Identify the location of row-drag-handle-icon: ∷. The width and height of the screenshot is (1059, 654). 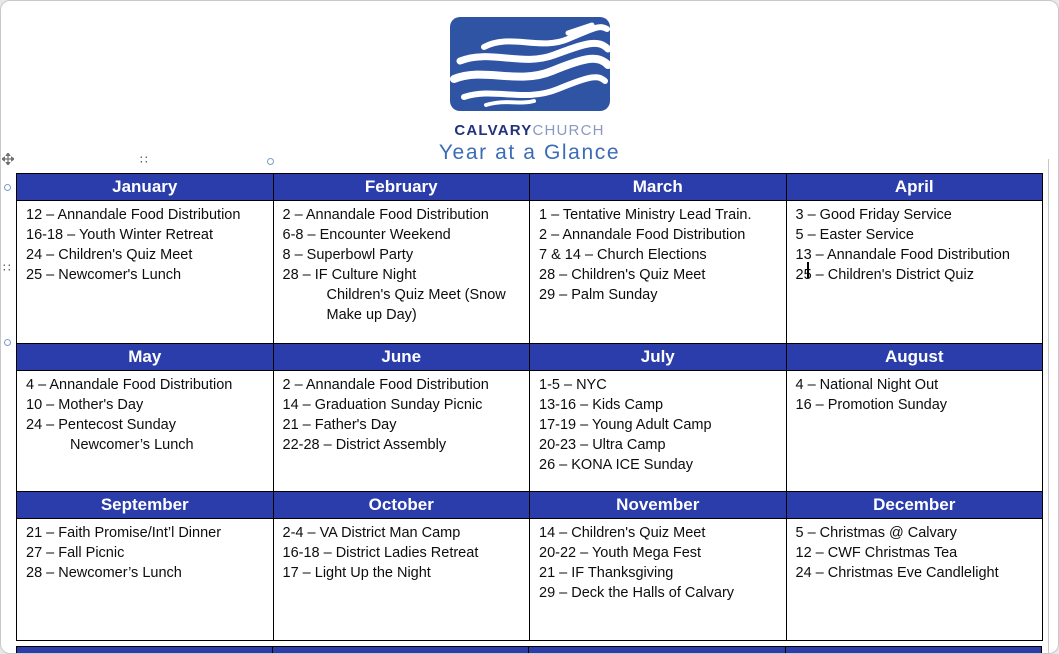
(7, 268).